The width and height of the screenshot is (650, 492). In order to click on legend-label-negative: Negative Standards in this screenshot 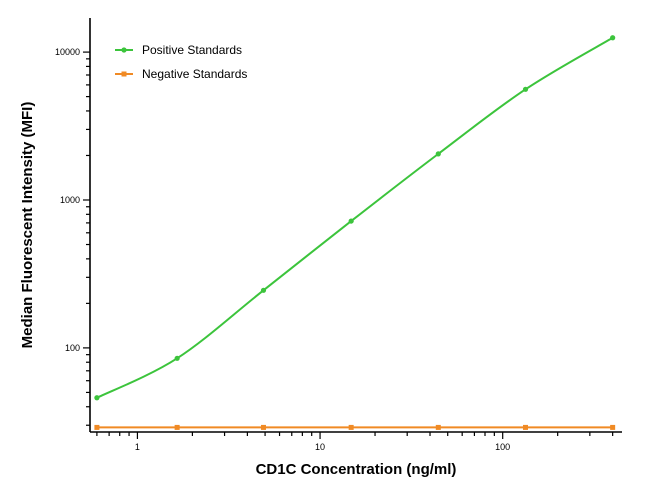, I will do `click(194, 74)`.